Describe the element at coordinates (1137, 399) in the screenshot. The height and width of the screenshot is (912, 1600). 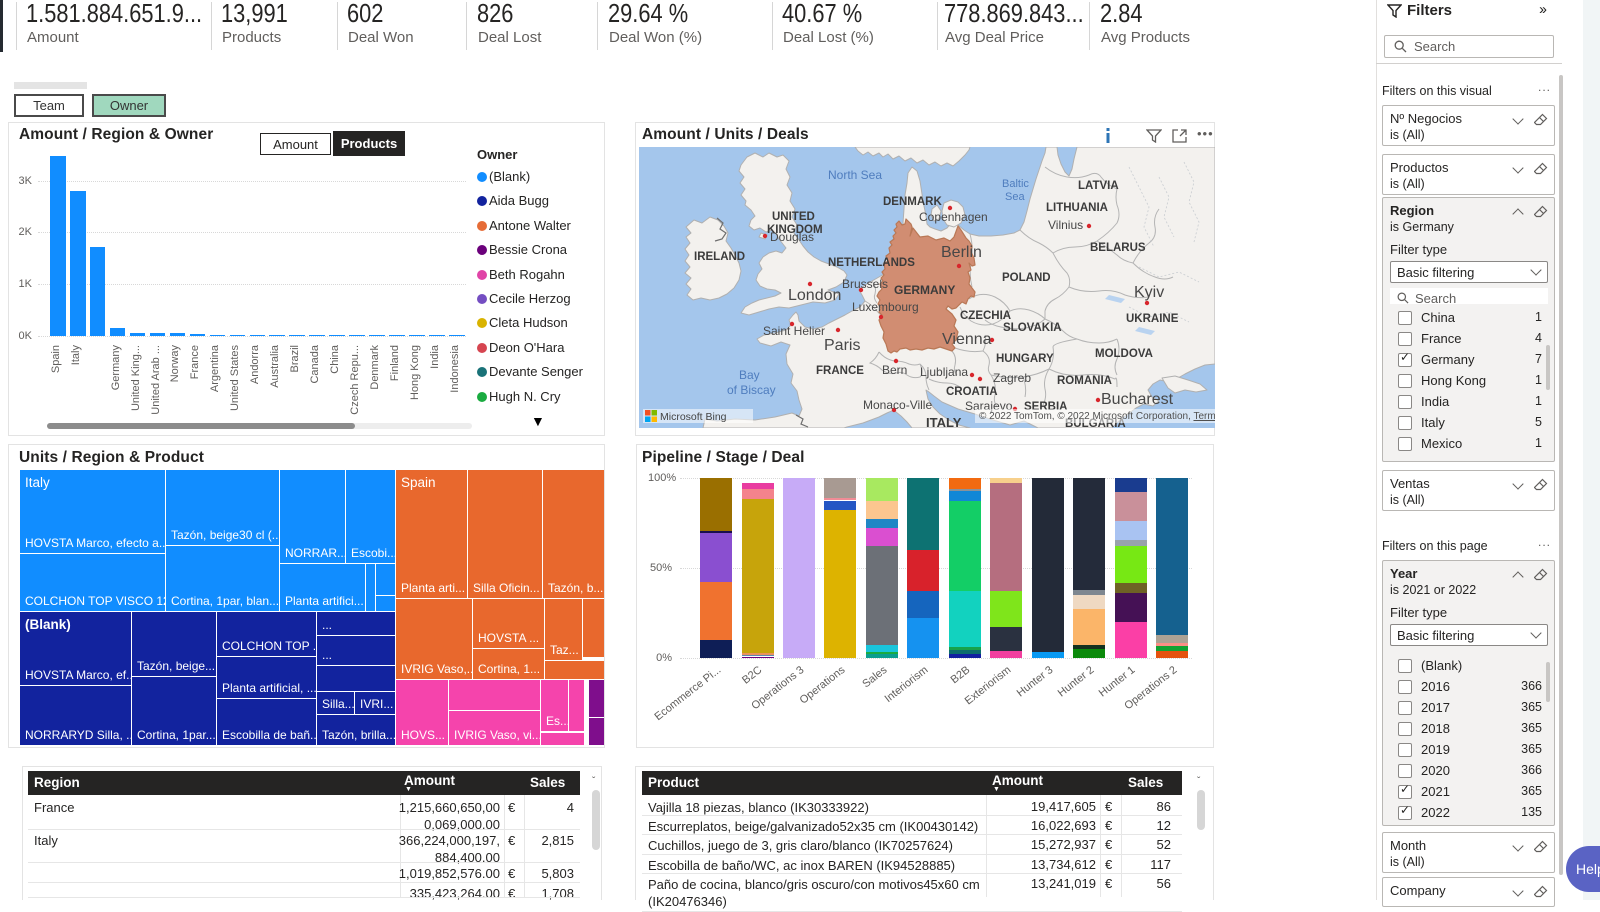
I see `svg-text: Bucharest` at that location.